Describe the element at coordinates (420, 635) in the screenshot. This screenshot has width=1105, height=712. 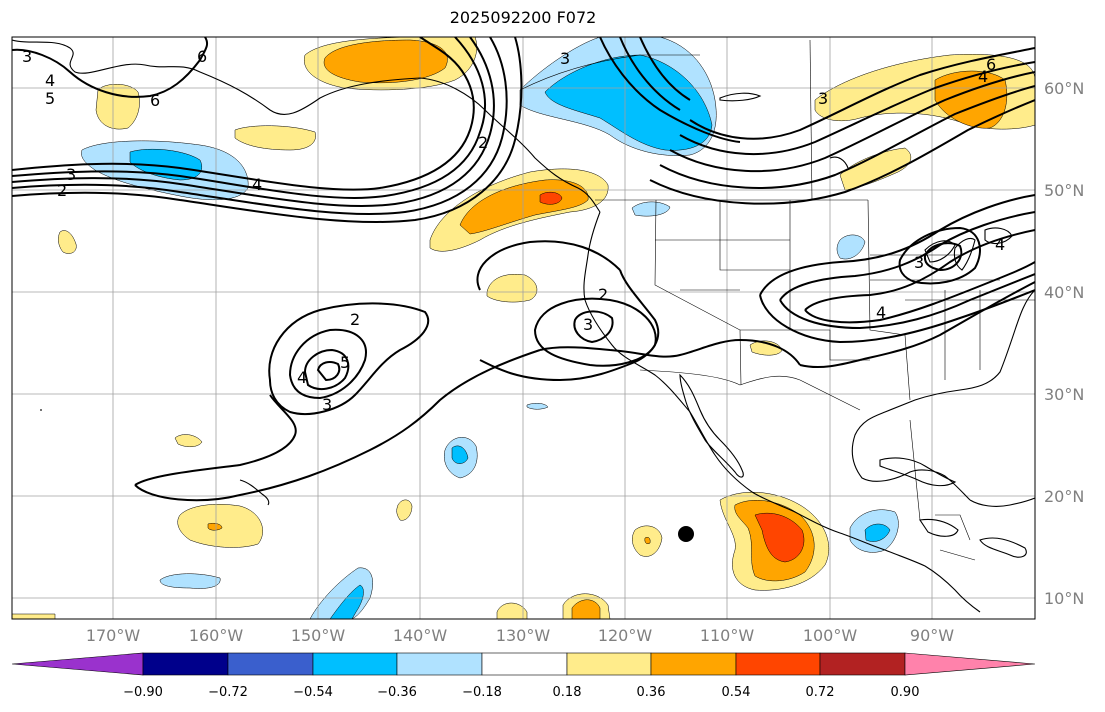
I see `lon-label: 140°W` at that location.